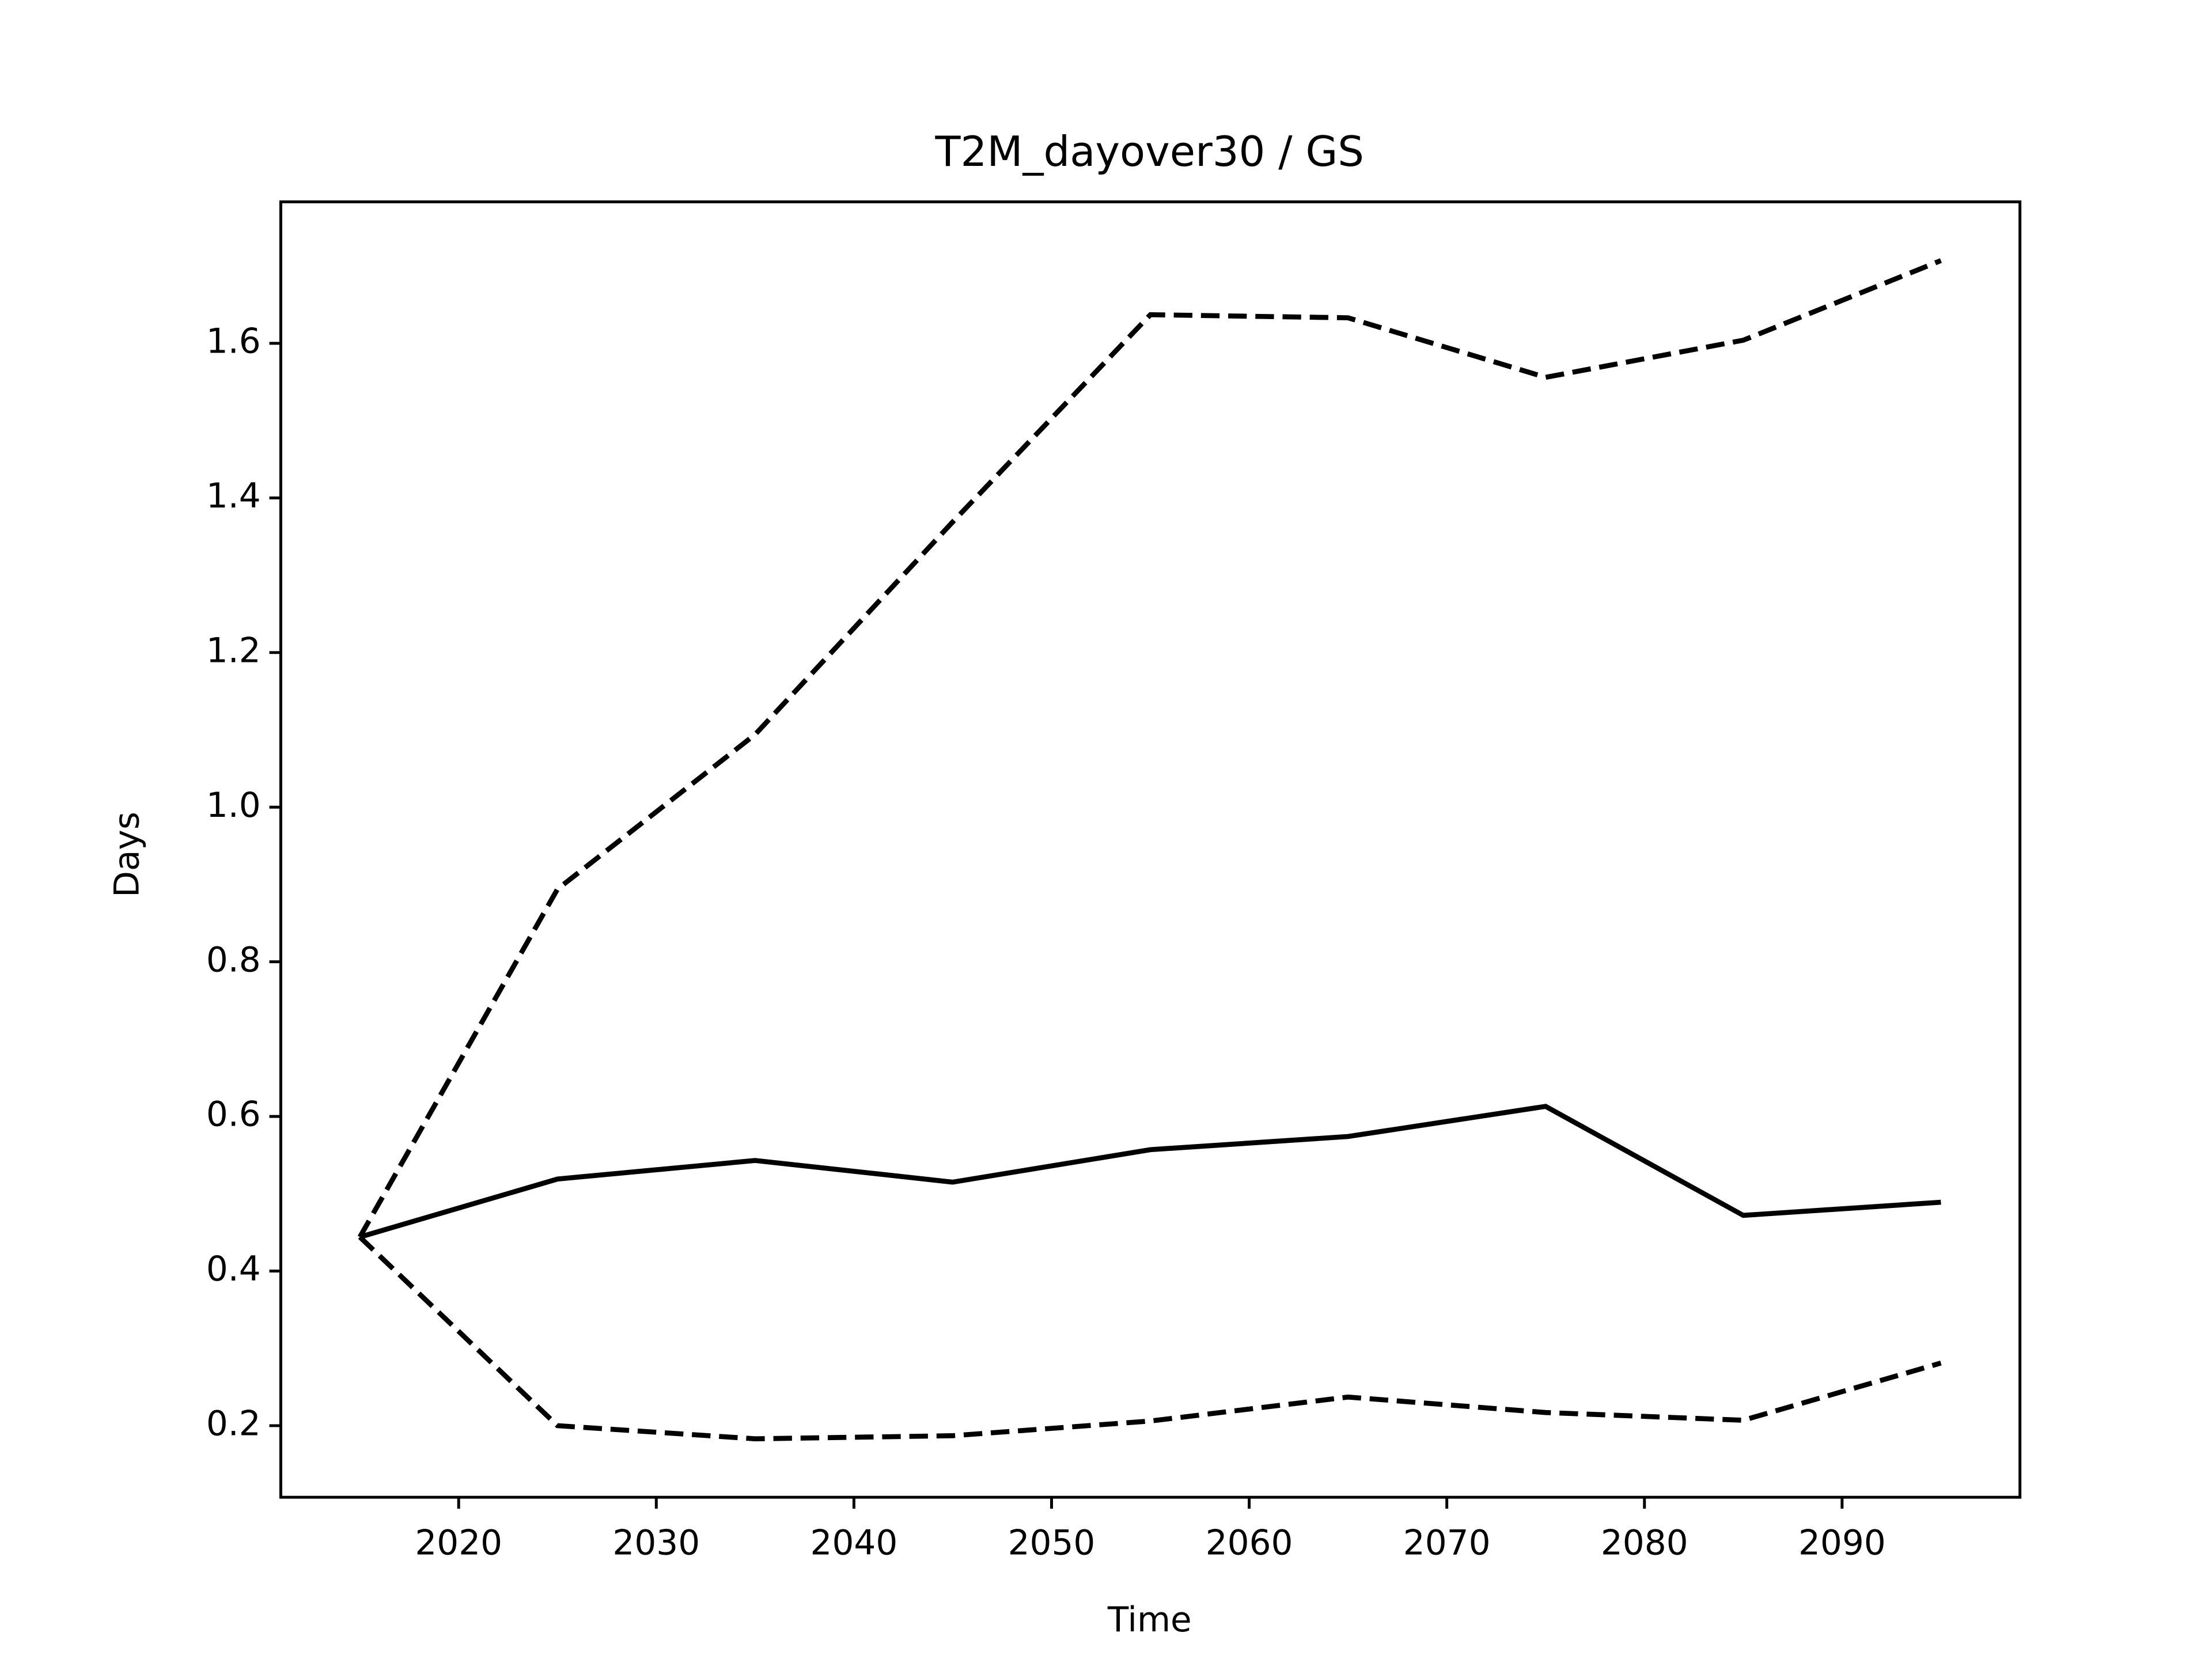 The width and height of the screenshot is (2212, 1659). I want to click on x-tick-label: 2060, so click(1249, 1543).